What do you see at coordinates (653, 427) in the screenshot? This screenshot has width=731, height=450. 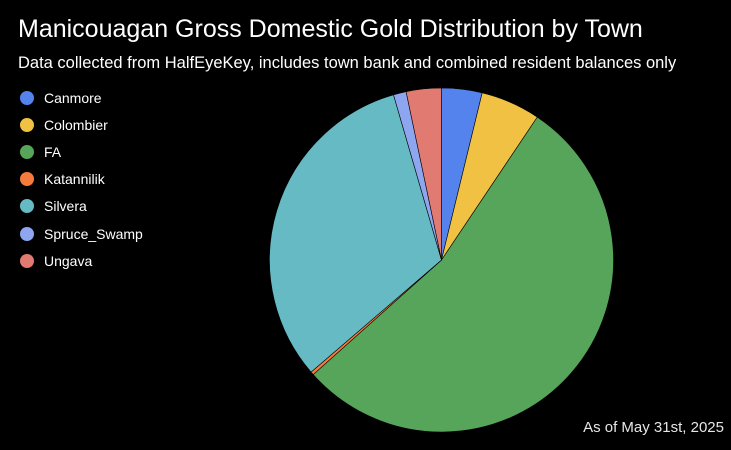 I see `chart-footnote: As of May 31st, 2025` at bounding box center [653, 427].